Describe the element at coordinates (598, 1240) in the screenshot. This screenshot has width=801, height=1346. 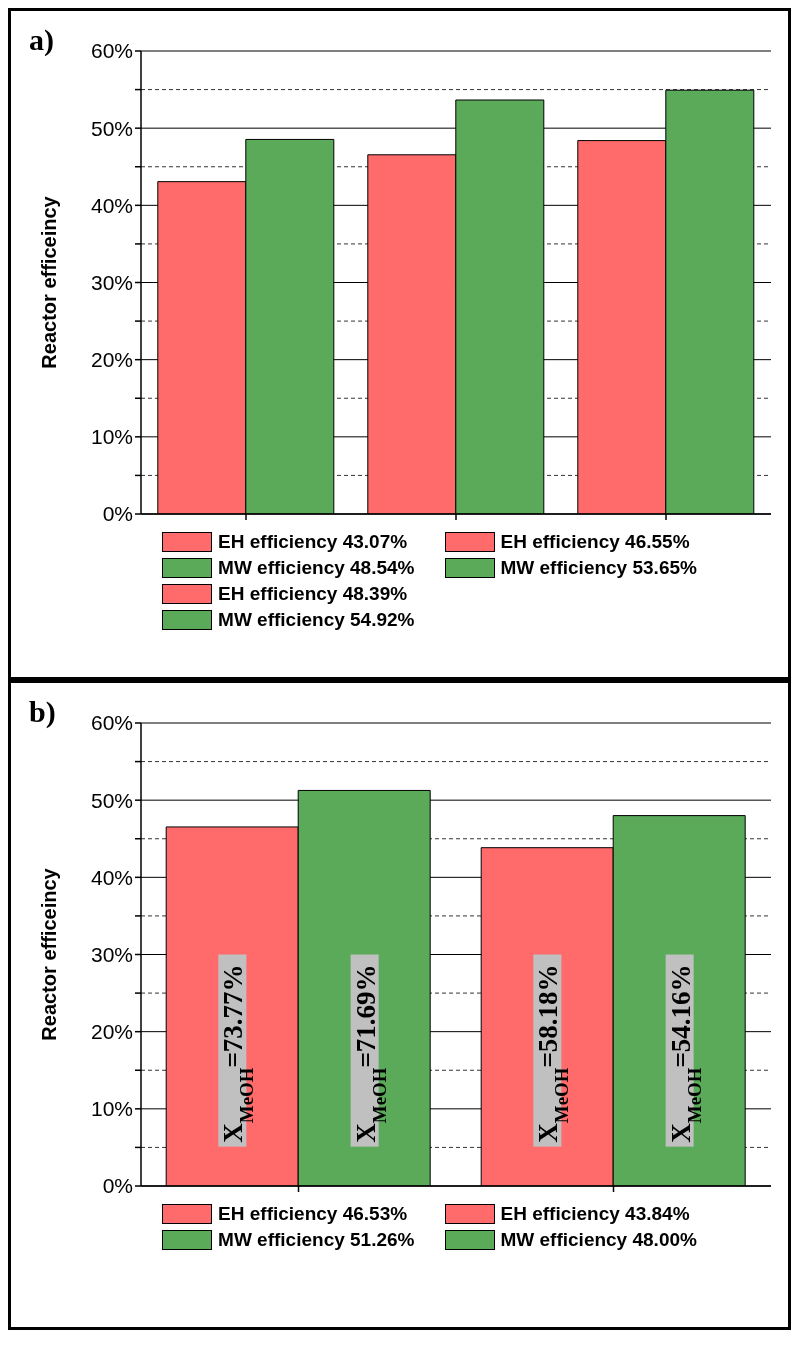
I see `legend-label: MW efficiency 48.00%` at that location.